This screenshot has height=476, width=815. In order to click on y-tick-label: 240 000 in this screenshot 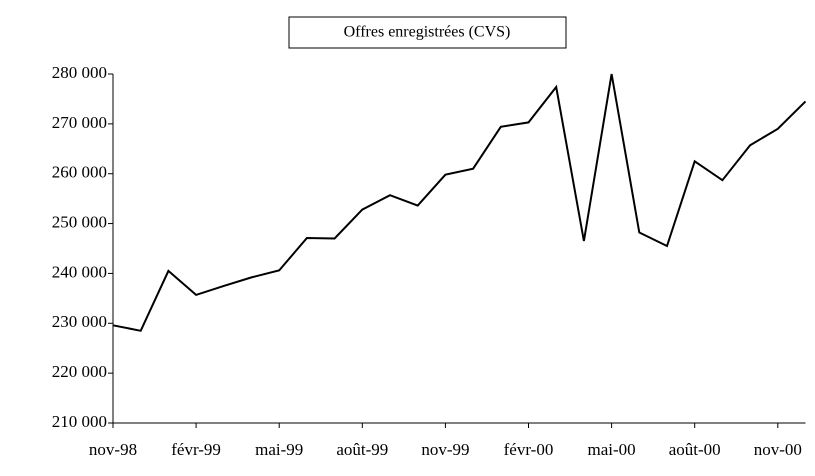, I will do `click(79, 271)`.